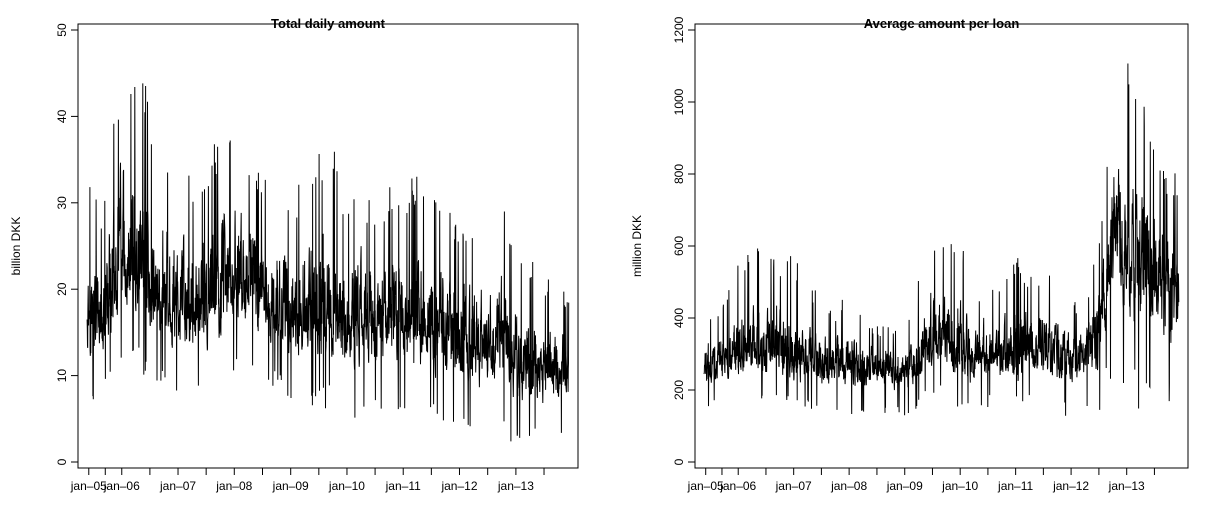 The image size is (1206, 505). What do you see at coordinates (679, 174) in the screenshot?
I see `y-tick-label: 800` at bounding box center [679, 174].